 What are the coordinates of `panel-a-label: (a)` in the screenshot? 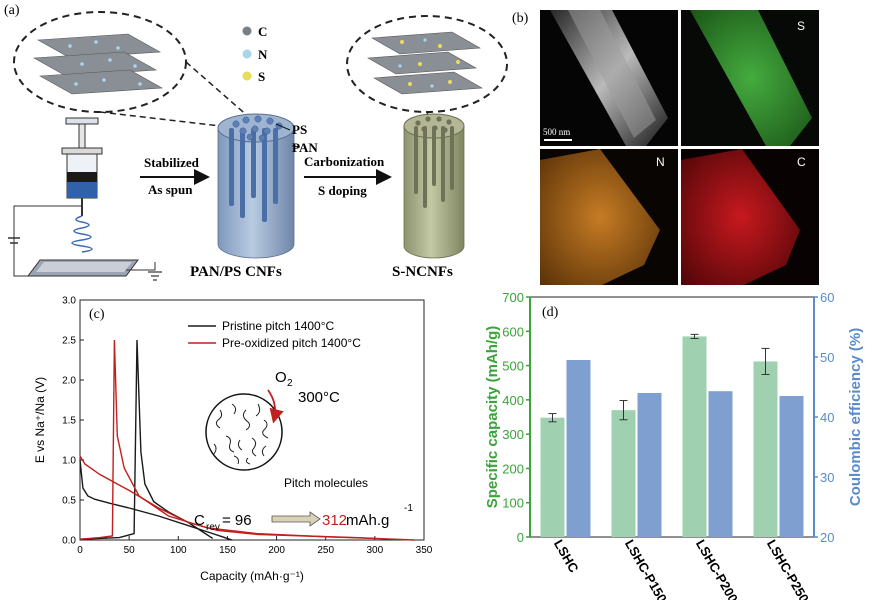 It's located at (12, 10).